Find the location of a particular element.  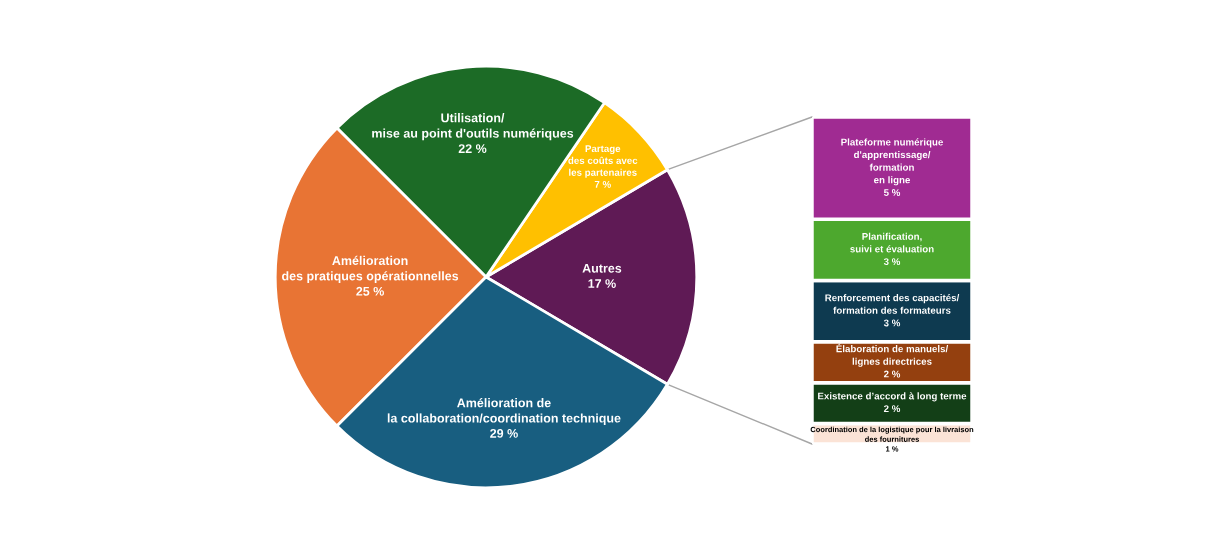

slice-label: Partage des coûts avec les partenaires is located at coordinates (603, 161).